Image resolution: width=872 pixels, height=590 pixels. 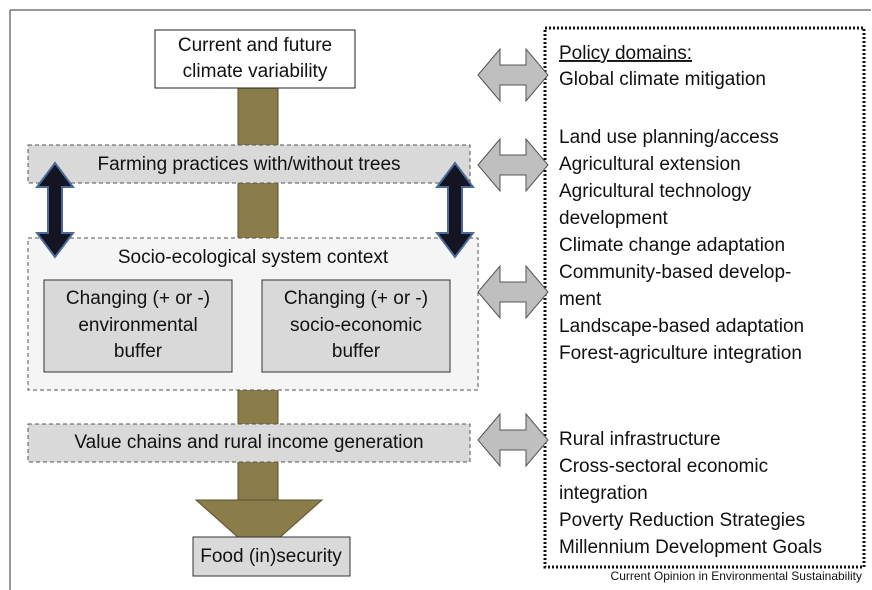 What do you see at coordinates (625, 53) in the screenshot?
I see `policy-heading: Policy domains:` at bounding box center [625, 53].